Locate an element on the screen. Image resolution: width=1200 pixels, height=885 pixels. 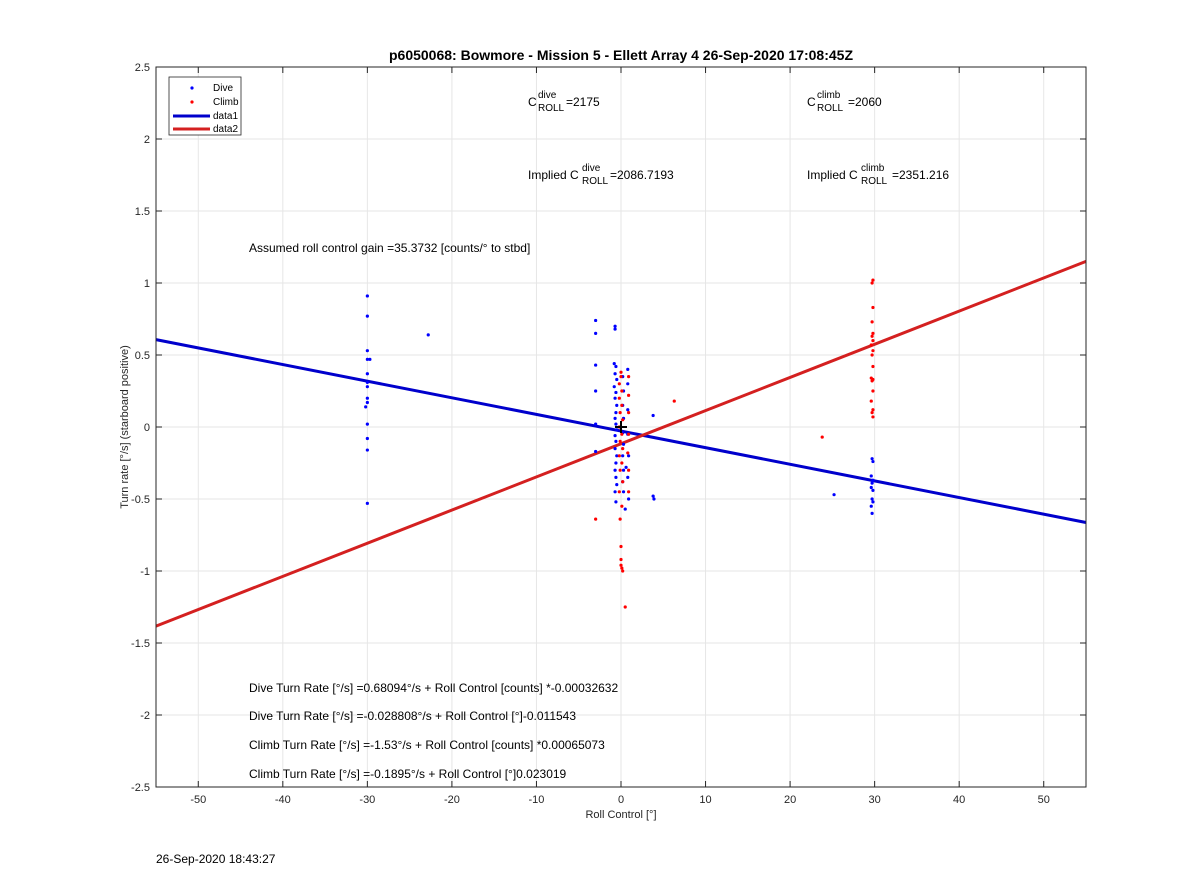
print-timestamp: 26-Sep-2020 18:43:27 is located at coordinates (216, 859).